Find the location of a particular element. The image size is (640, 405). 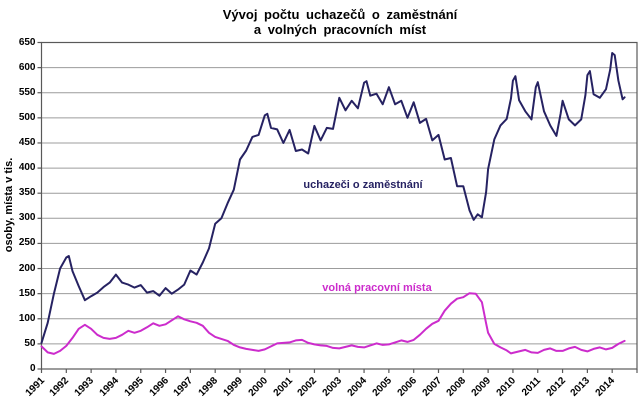

y-tick-label: 300 is located at coordinates (27, 218).